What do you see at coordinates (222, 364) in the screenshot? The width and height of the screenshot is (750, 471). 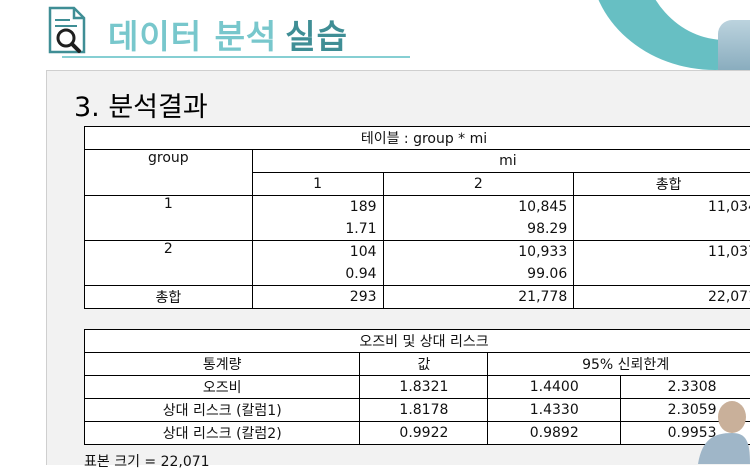 I see `header-stat: 통계량` at bounding box center [222, 364].